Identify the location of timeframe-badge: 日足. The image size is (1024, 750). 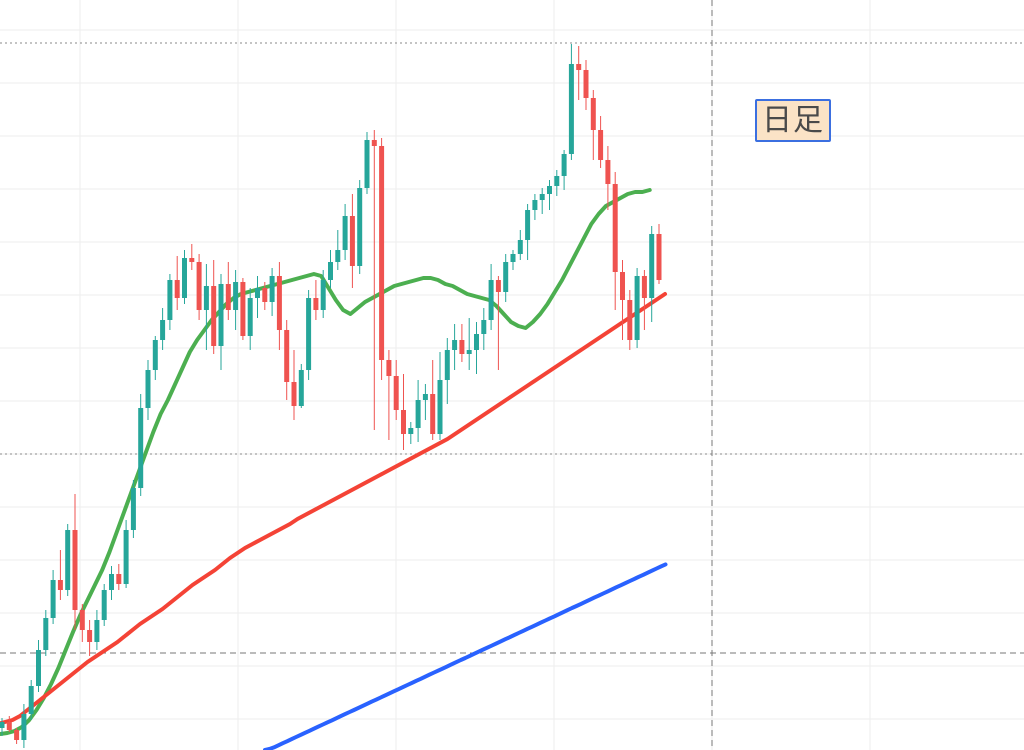
(793, 120).